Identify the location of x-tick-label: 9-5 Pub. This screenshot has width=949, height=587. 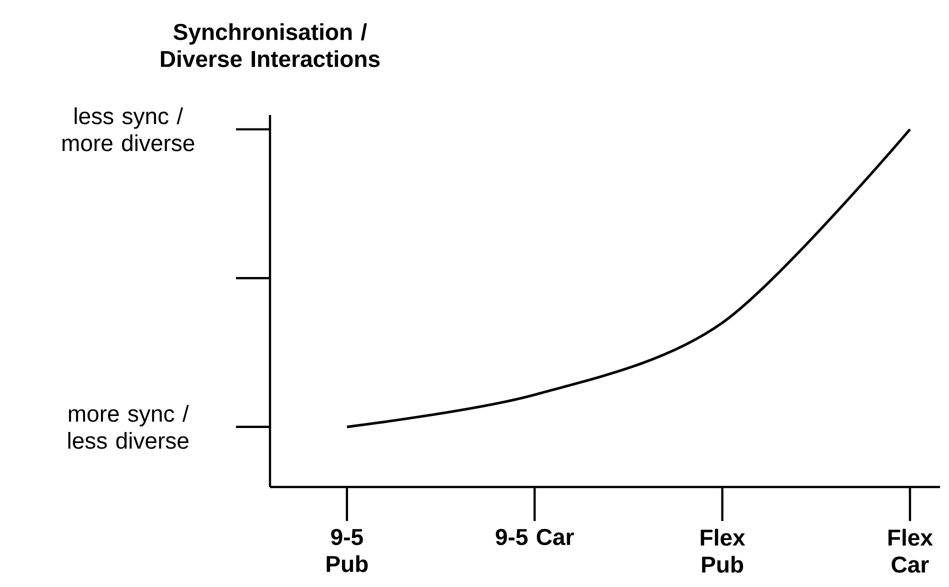
(347, 550).